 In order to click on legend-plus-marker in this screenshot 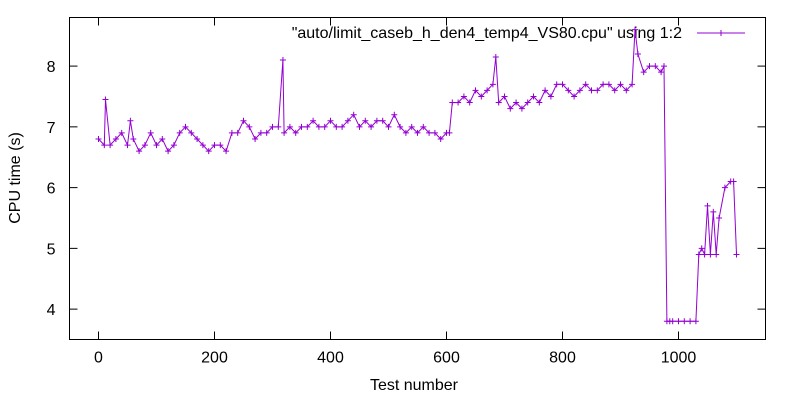, I will do `click(721, 33)`.